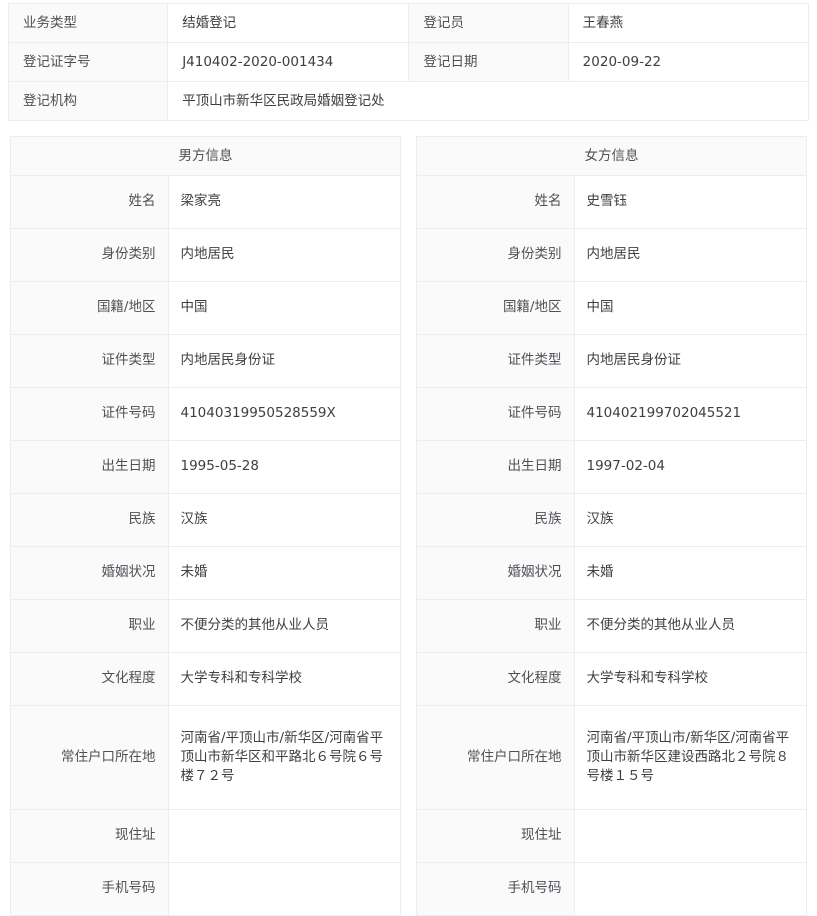  What do you see at coordinates (90, 255) in the screenshot?
I see `male-label-identity-category: 身份类别` at bounding box center [90, 255].